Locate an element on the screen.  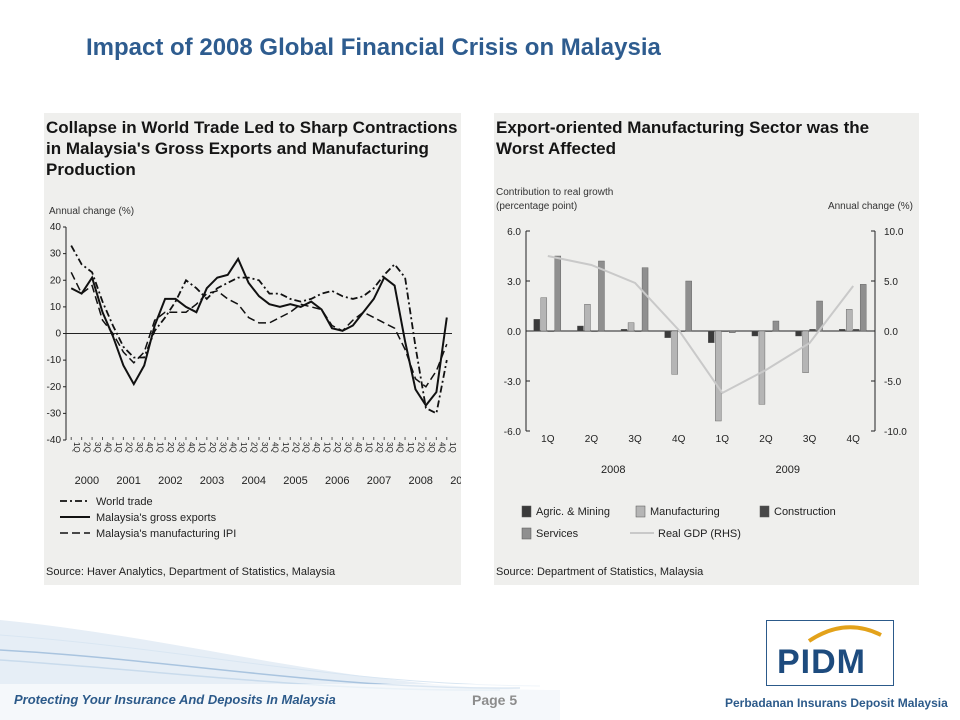
right-x-year-label: 2009 is located at coordinates (788, 470).